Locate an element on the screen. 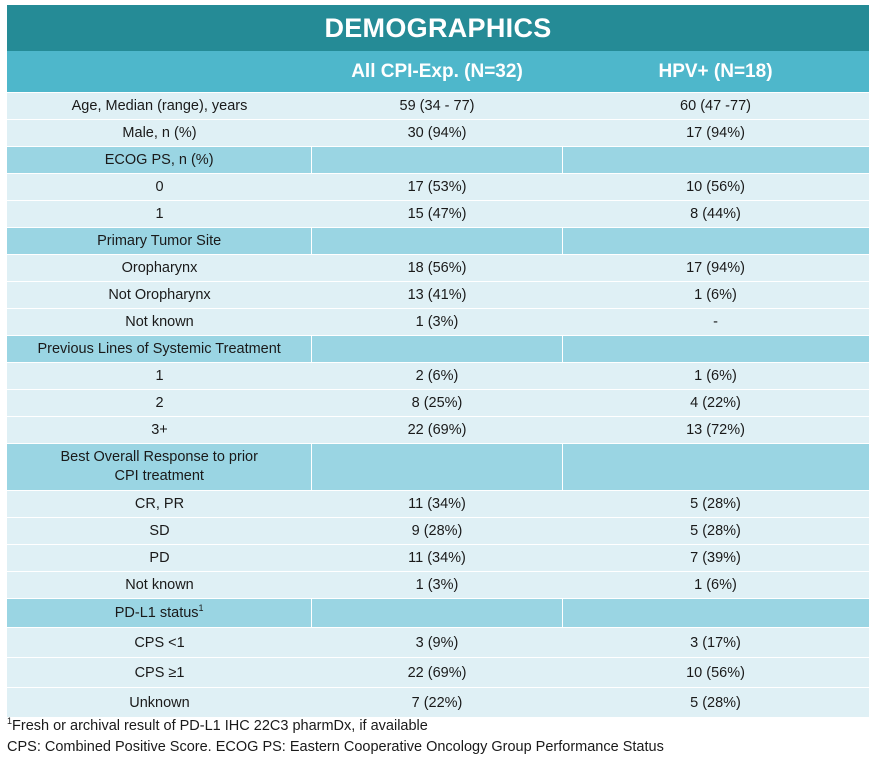 This screenshot has height=764, width=880. cell-all-cpi: 8 (25%) is located at coordinates (437, 403).